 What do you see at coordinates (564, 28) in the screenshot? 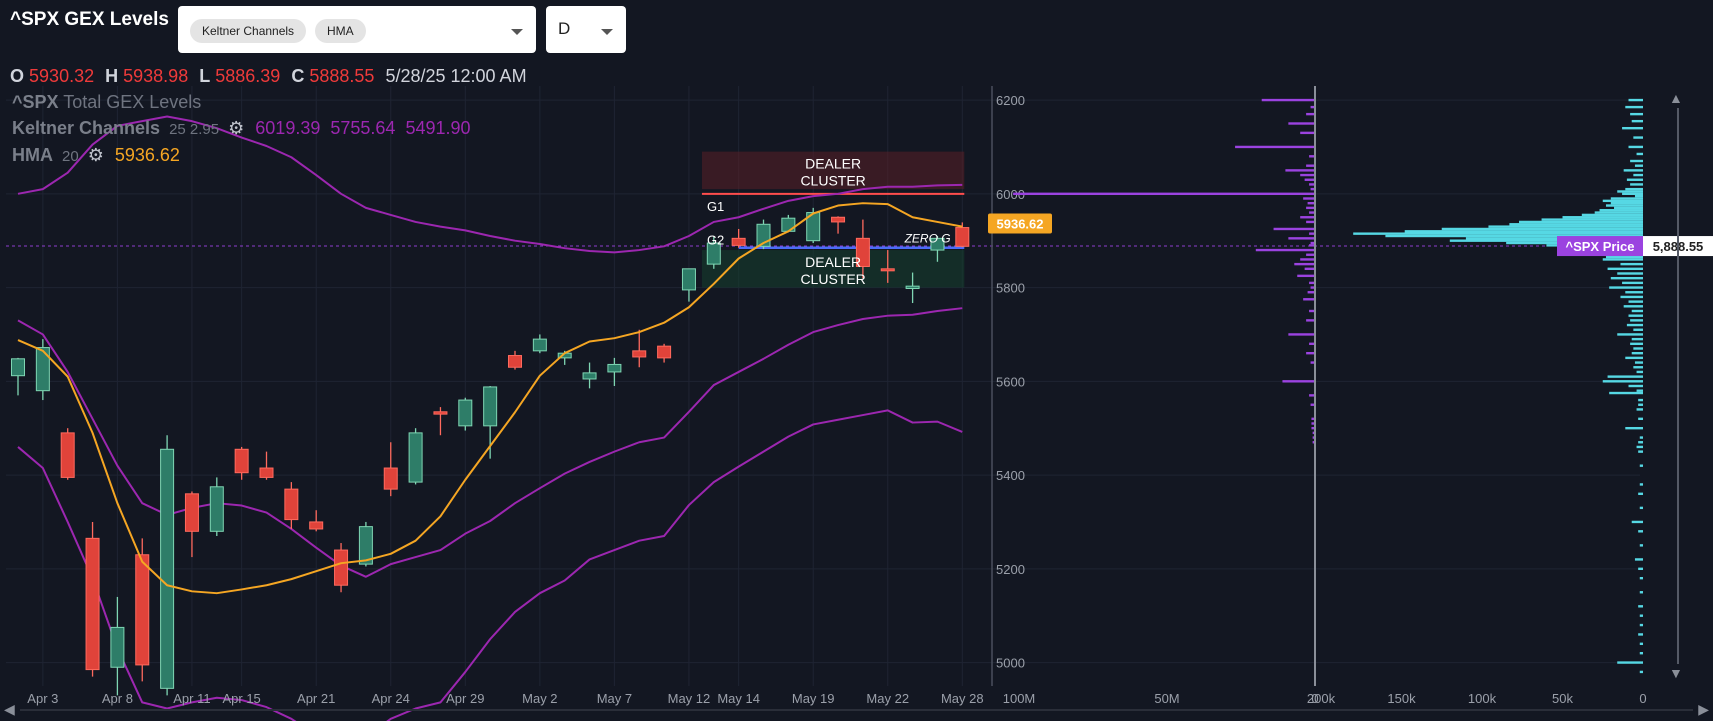
I see `timeframe-value: D` at bounding box center [564, 28].